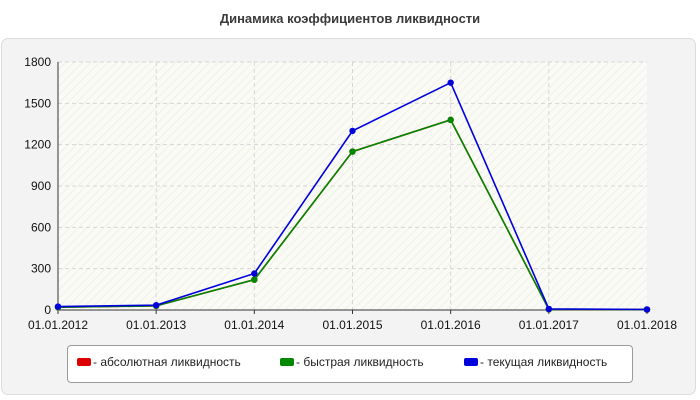  Describe the element at coordinates (84, 362) in the screenshot. I see `legend-swatch-absolute` at that location.